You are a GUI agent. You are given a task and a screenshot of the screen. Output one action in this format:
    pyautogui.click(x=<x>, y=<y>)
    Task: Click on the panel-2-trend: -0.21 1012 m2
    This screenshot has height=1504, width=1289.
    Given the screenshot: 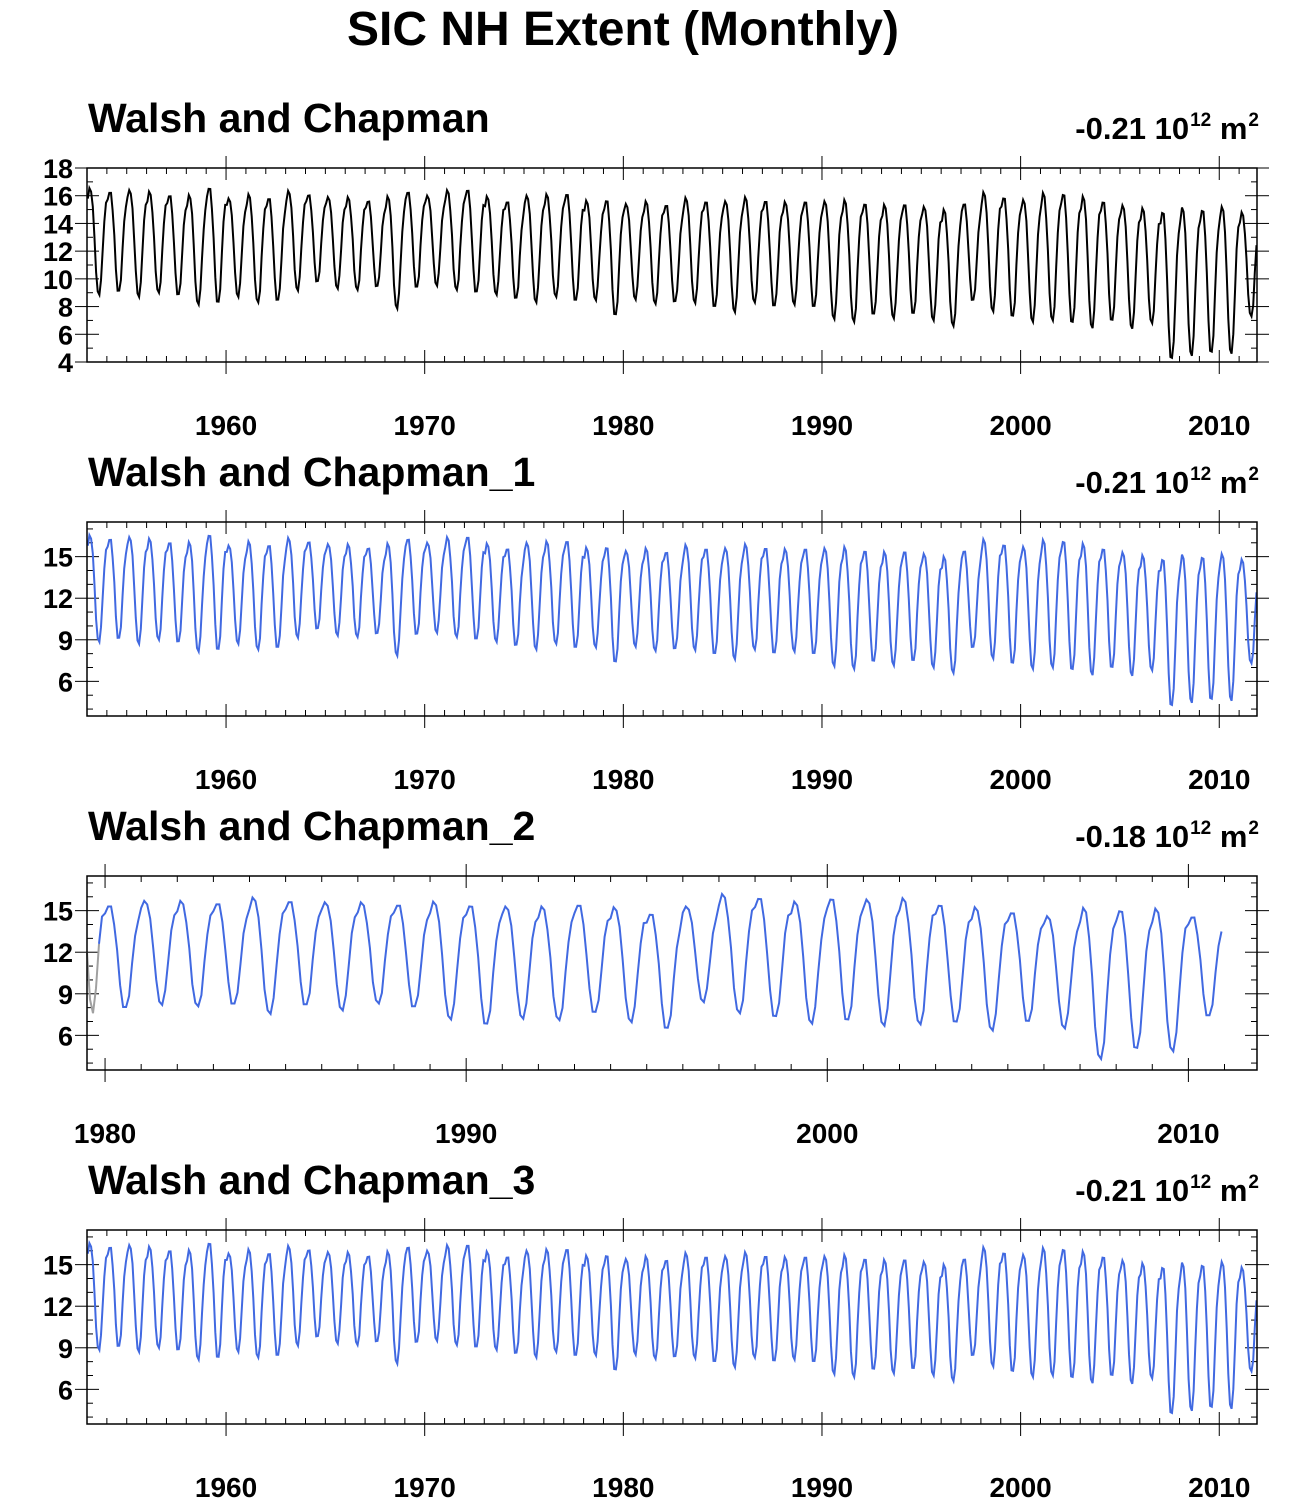 What is the action you would take?
    pyautogui.click(x=1167, y=482)
    